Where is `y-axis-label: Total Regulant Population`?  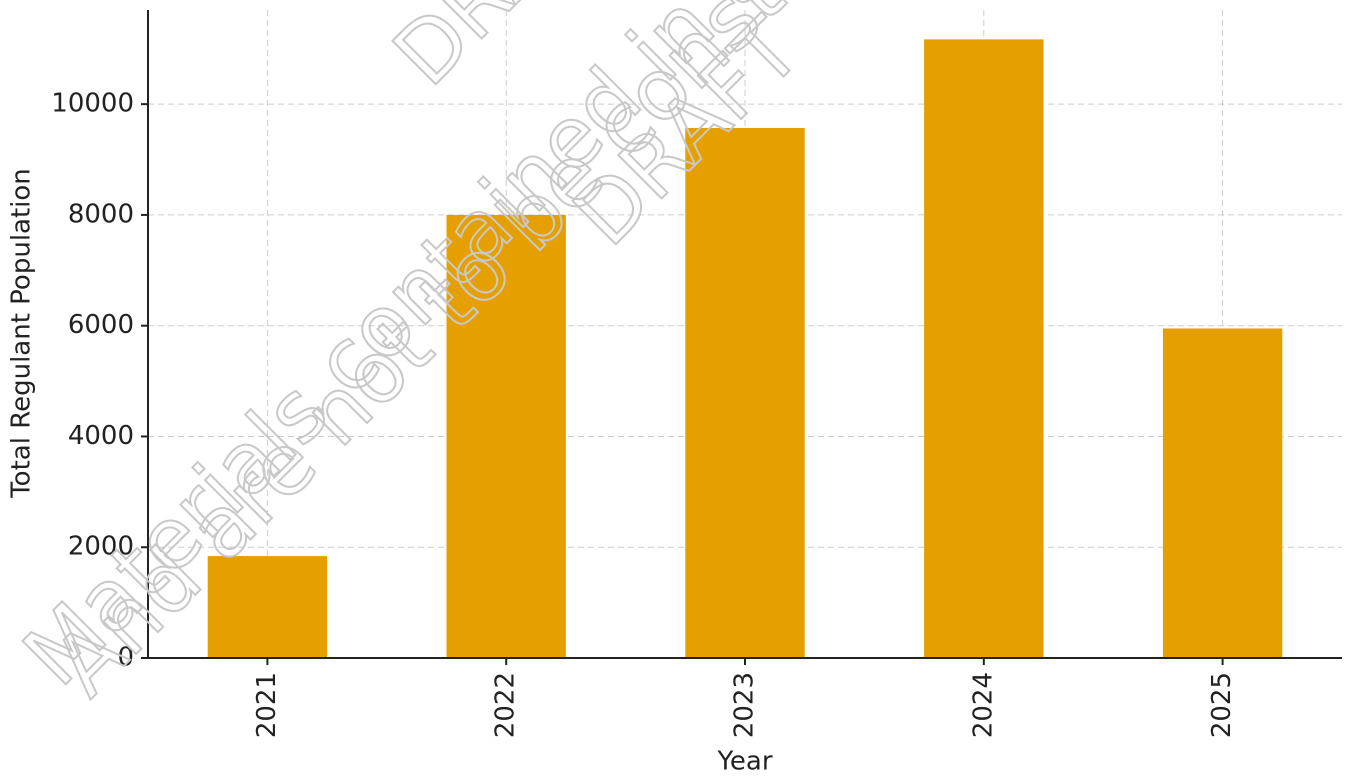 y-axis-label: Total Regulant Population is located at coordinates (22, 333).